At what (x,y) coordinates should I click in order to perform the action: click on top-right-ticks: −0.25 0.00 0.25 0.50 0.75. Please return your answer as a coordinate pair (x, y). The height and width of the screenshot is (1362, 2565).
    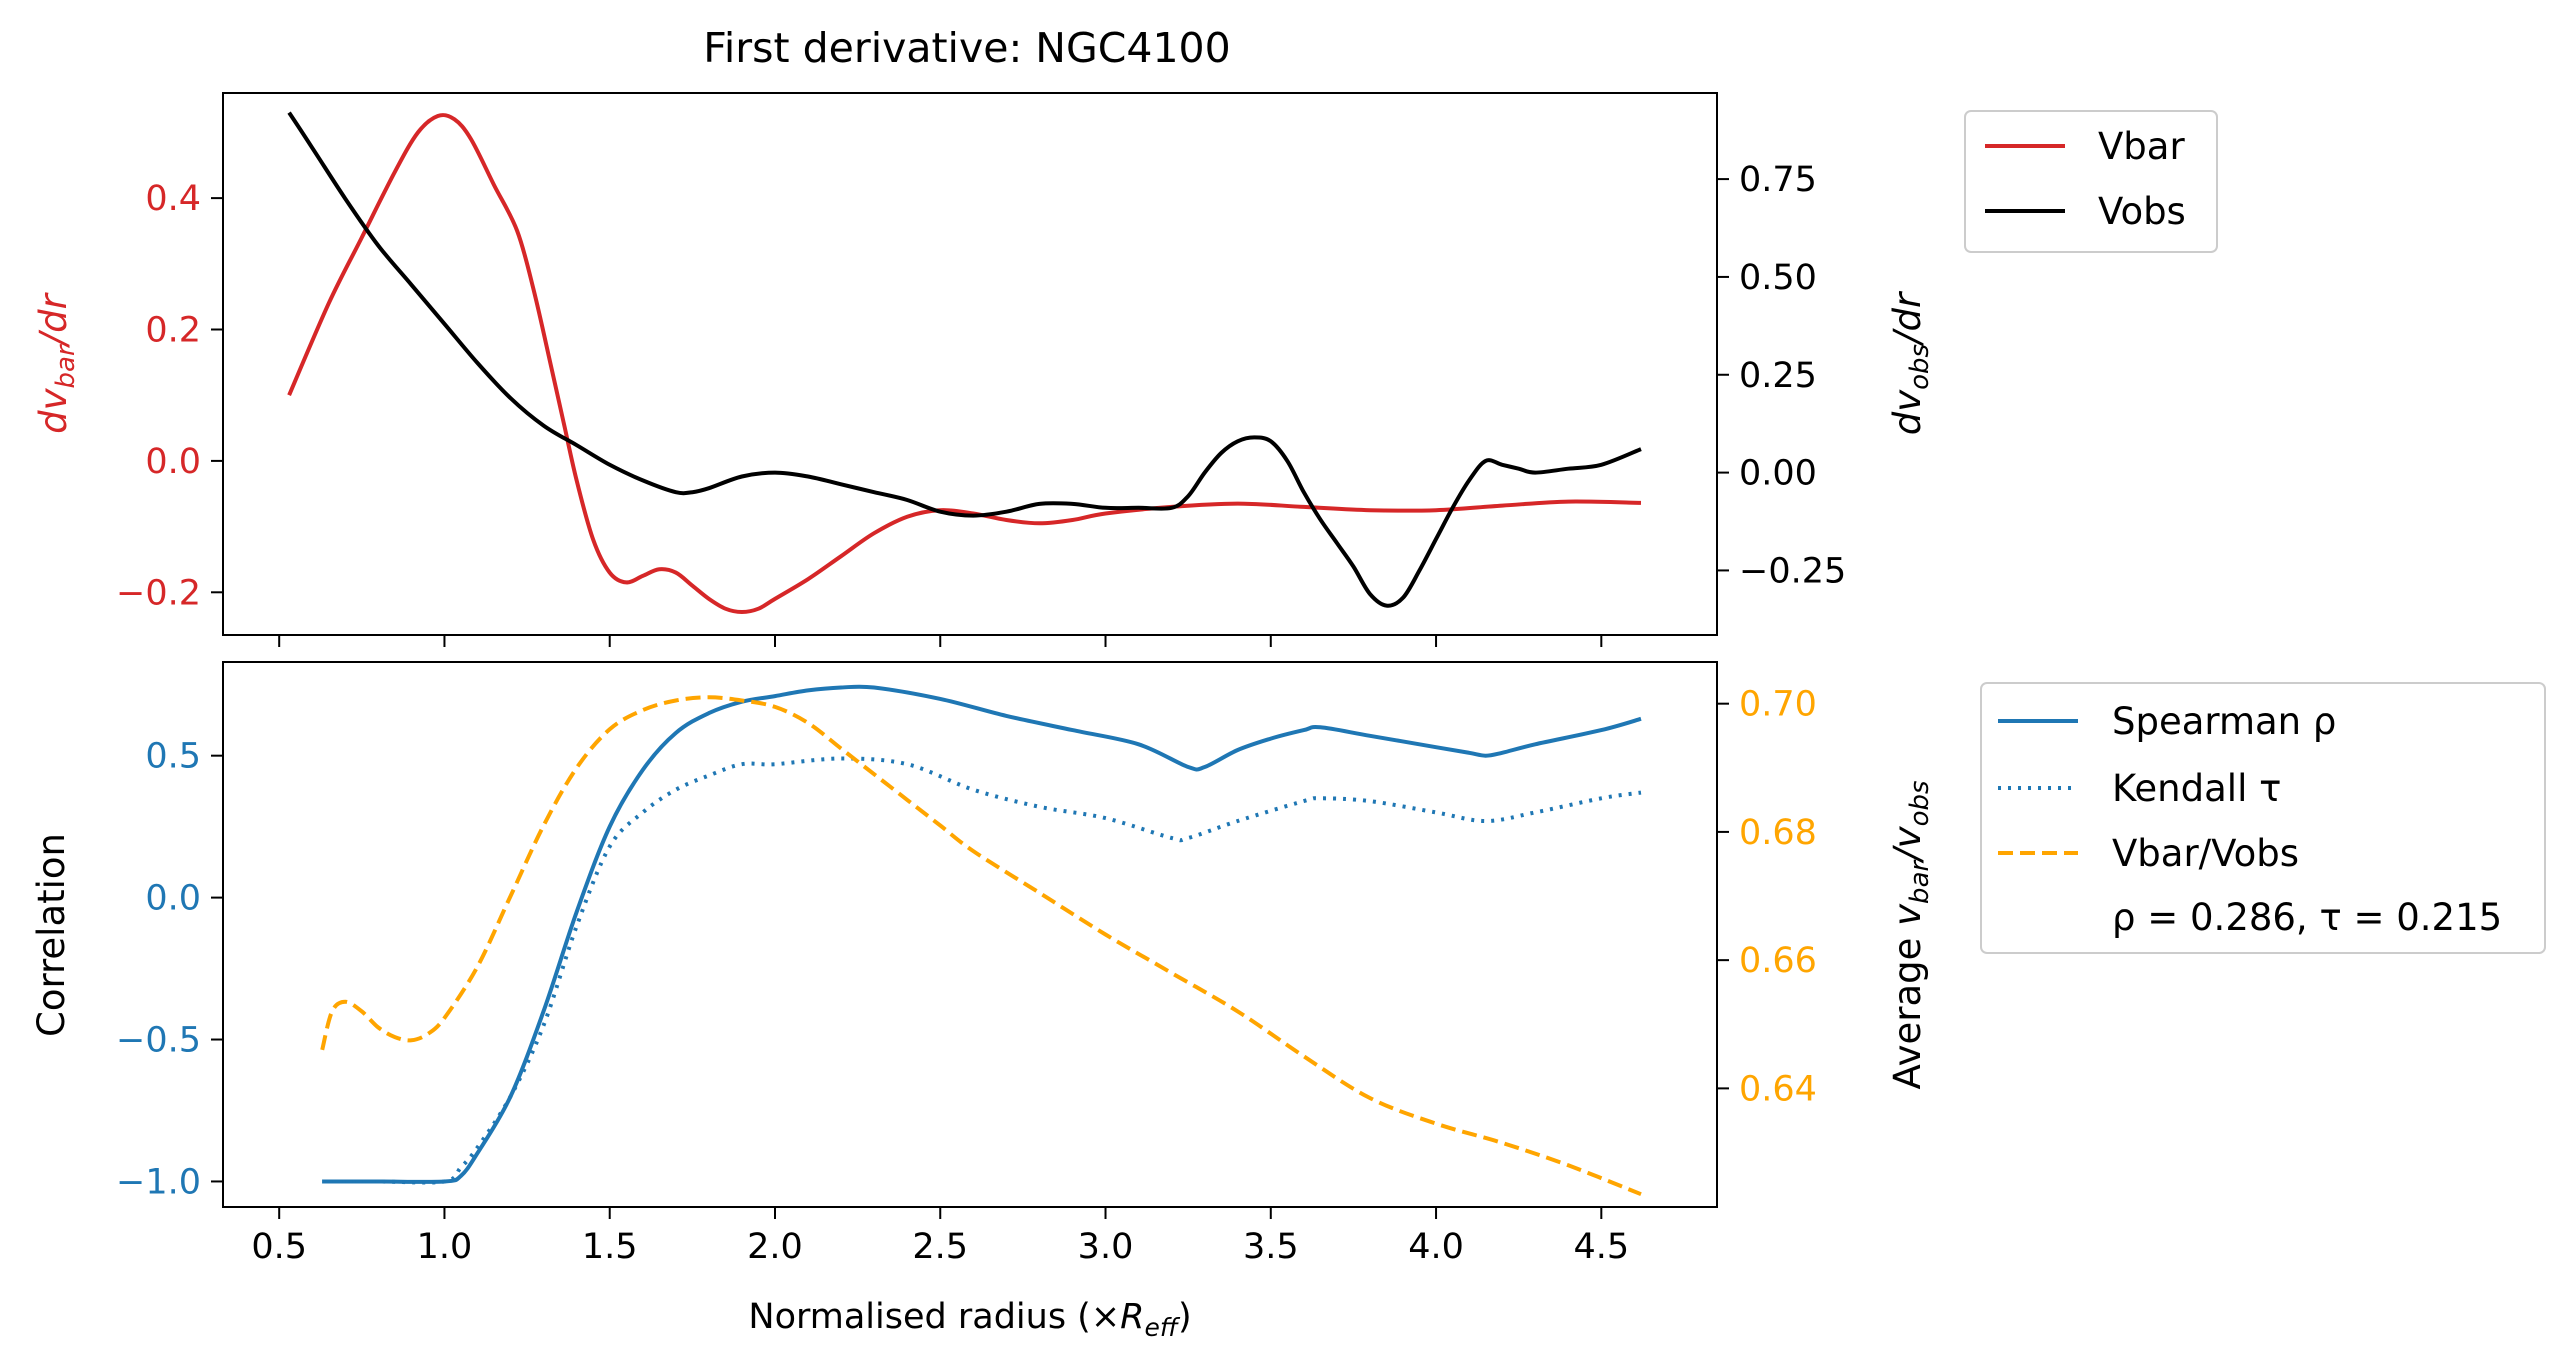
    Looking at the image, I should click on (1781, 375).